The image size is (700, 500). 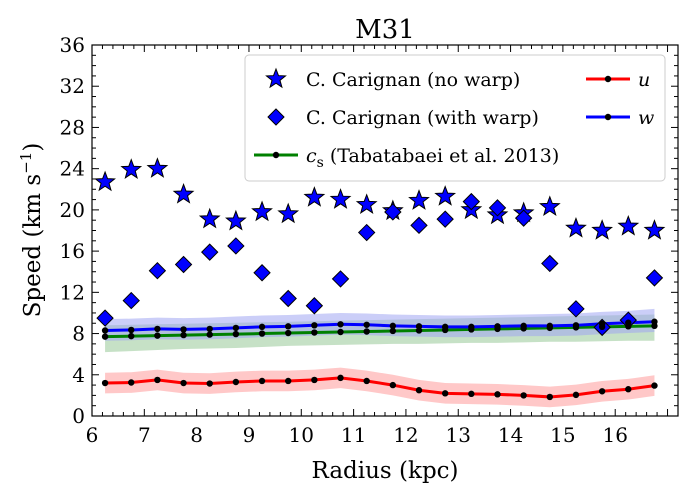 I want to click on legend-entry-1-handle, so click(x=276, y=117).